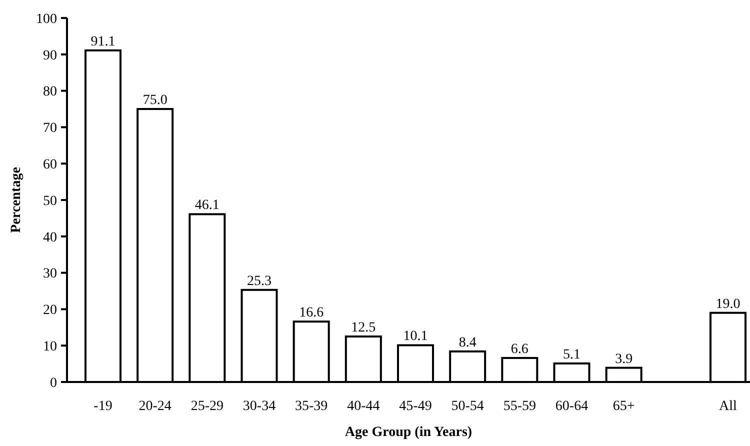 The width and height of the screenshot is (750, 446). I want to click on y-tick-label: 0, so click(53, 383).